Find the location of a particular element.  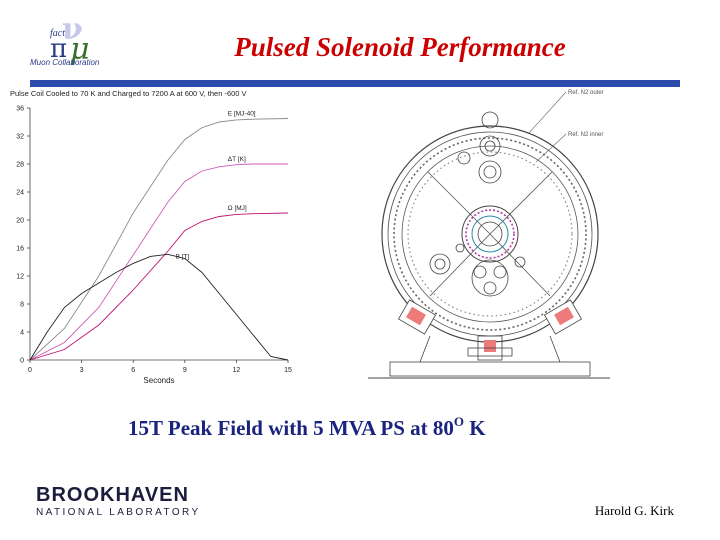

bore-inner is located at coordinates (490, 234).